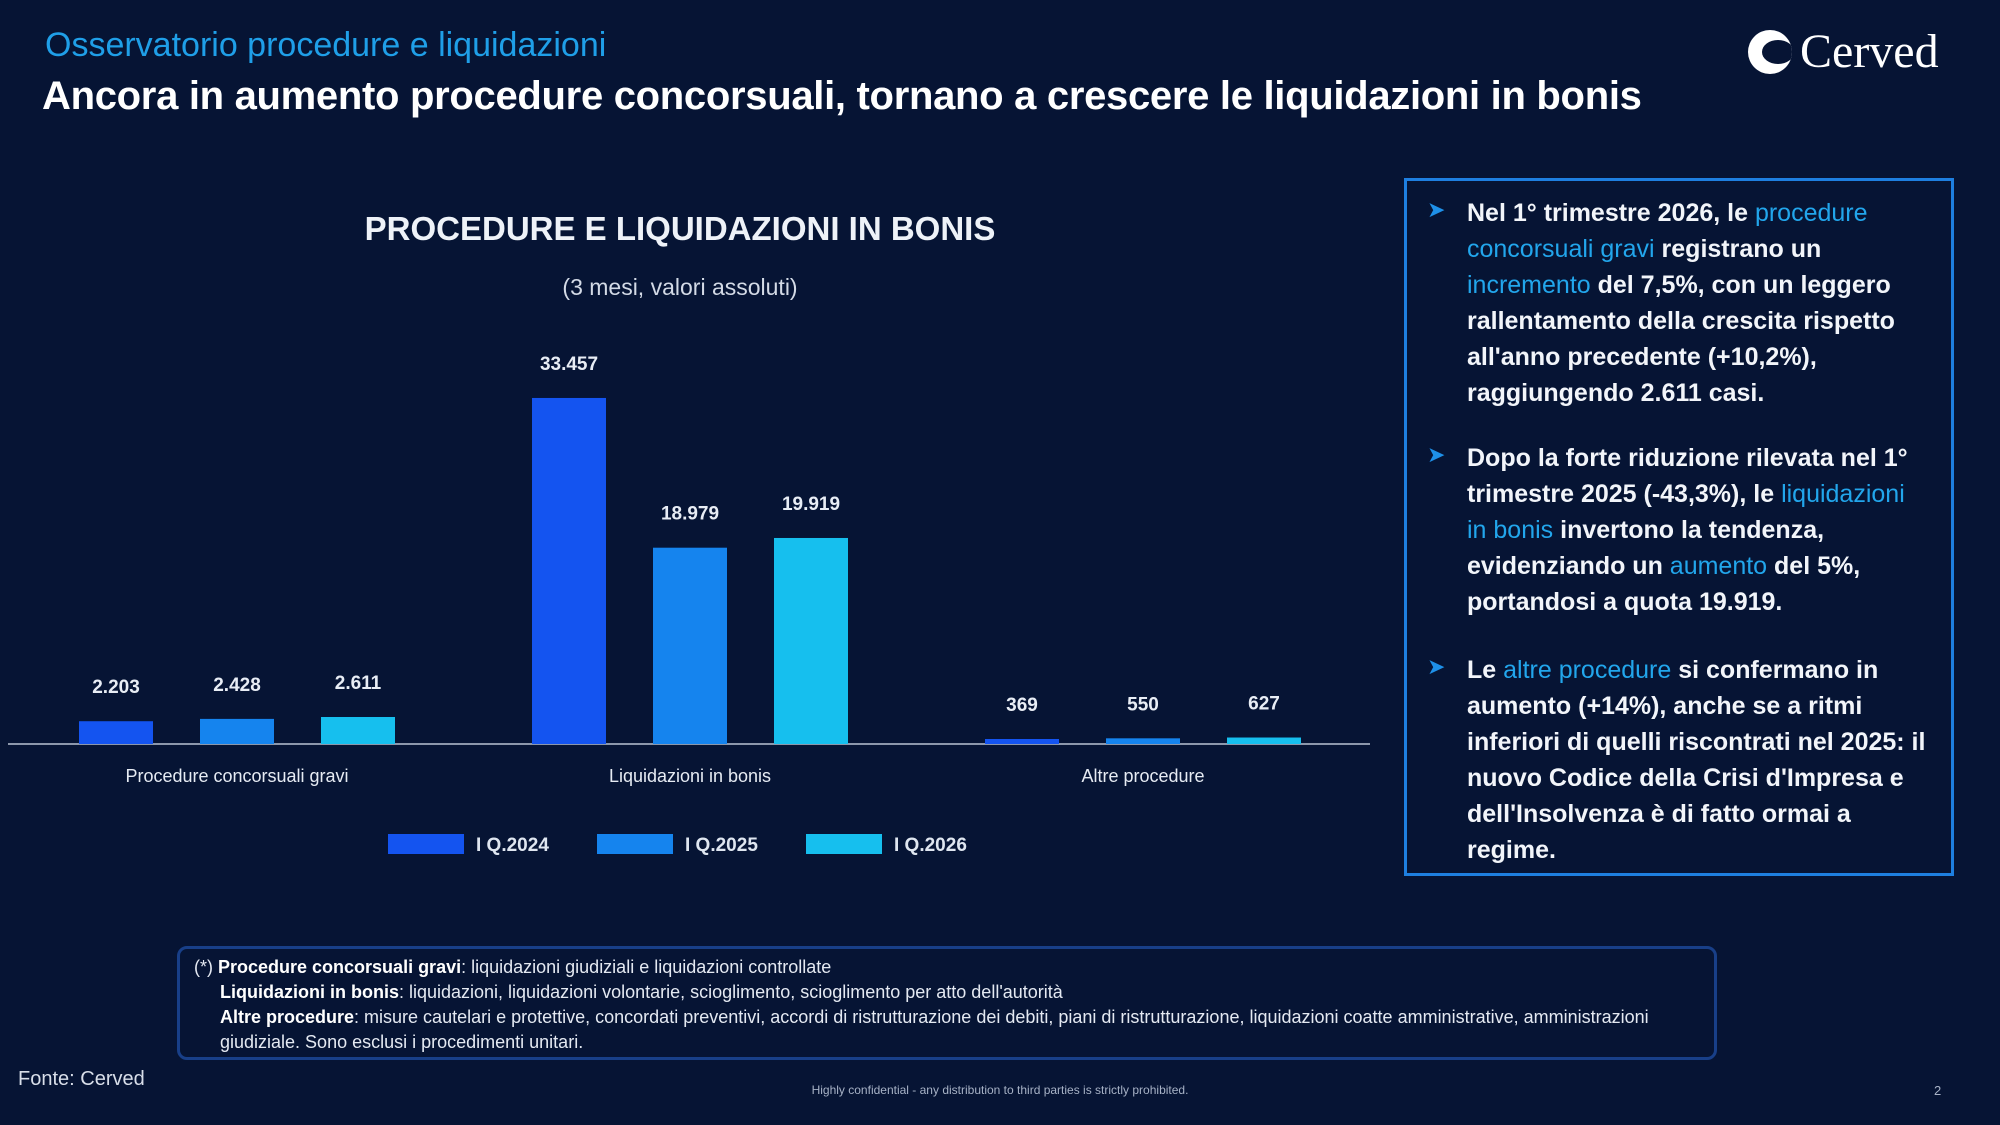  I want to click on legend-label: I Q.2025, so click(721, 845).